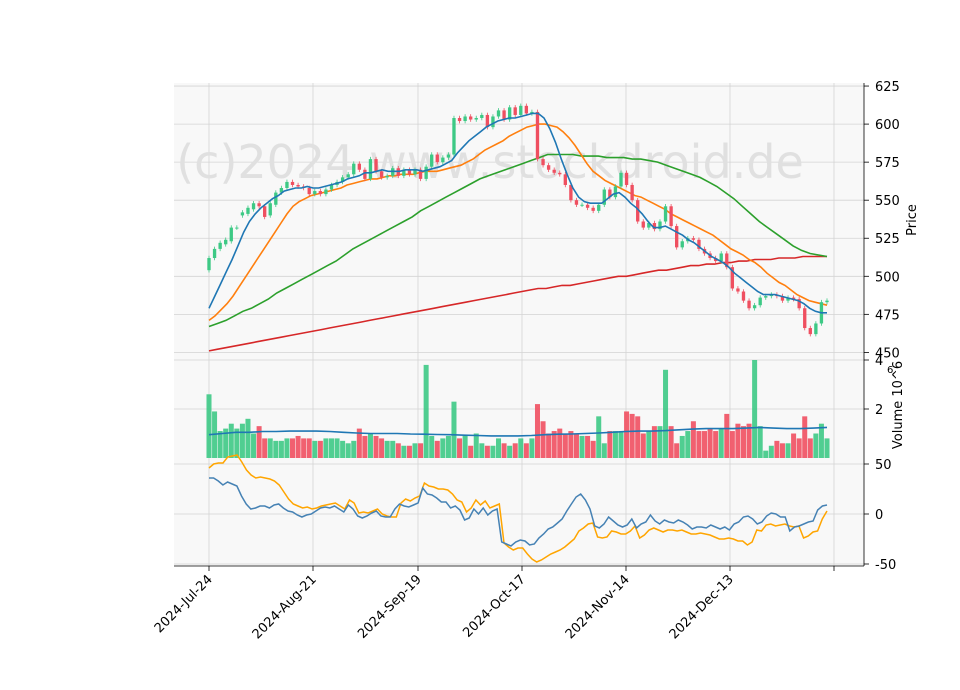  I want to click on oscillator-orange-series, so click(518, 508).